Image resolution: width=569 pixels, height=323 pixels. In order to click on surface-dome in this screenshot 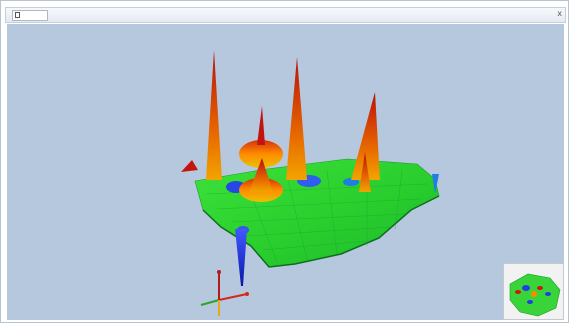, I will do `click(261, 154)`.